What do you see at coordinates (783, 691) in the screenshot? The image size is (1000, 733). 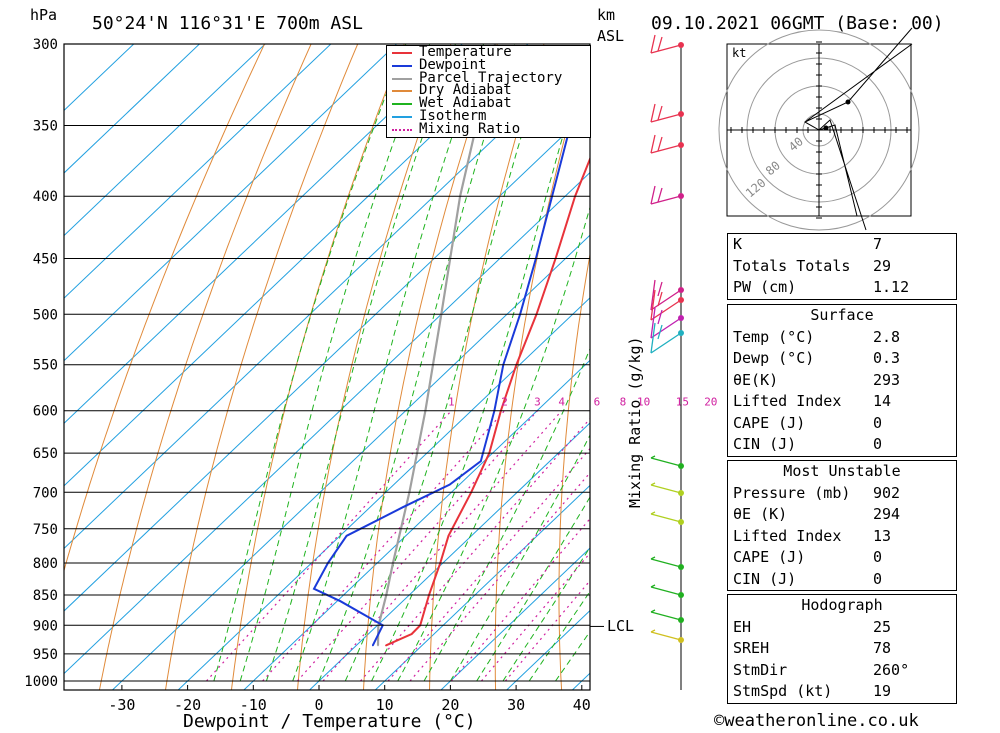 I see `hodo-key: StmSpd (kt)` at bounding box center [783, 691].